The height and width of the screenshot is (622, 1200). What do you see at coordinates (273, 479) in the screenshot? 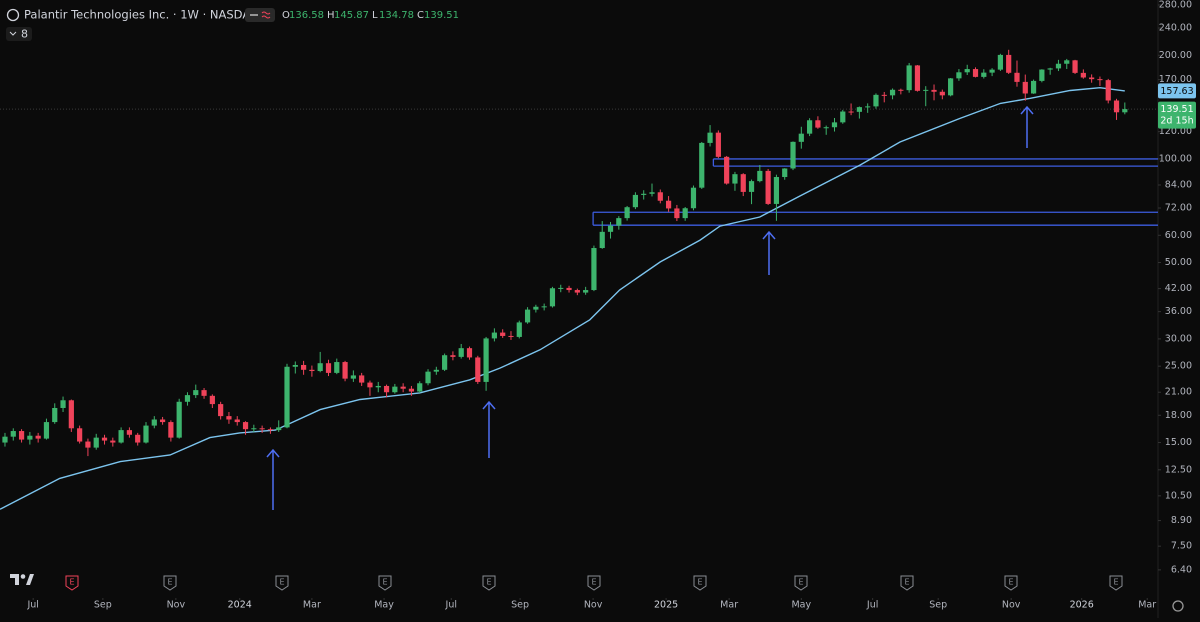
I see `arrow` at bounding box center [273, 479].